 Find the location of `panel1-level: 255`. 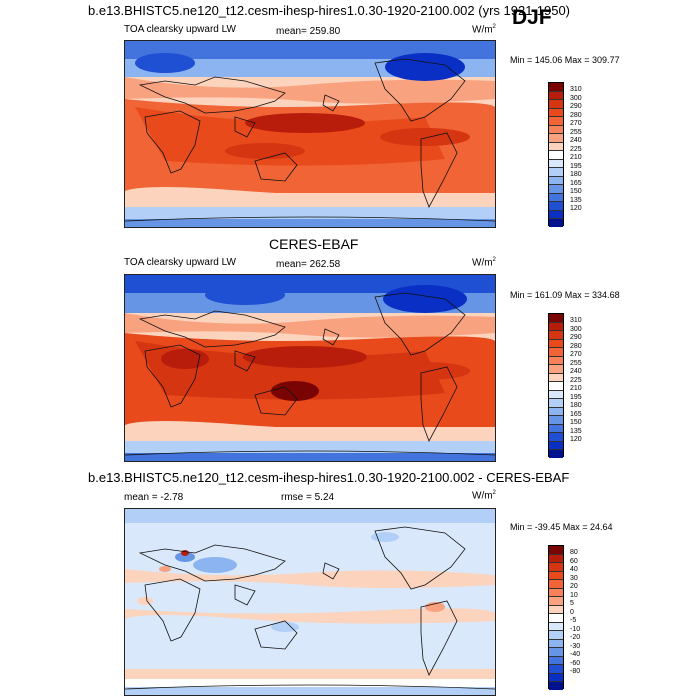

panel1-level: 255 is located at coordinates (576, 132).